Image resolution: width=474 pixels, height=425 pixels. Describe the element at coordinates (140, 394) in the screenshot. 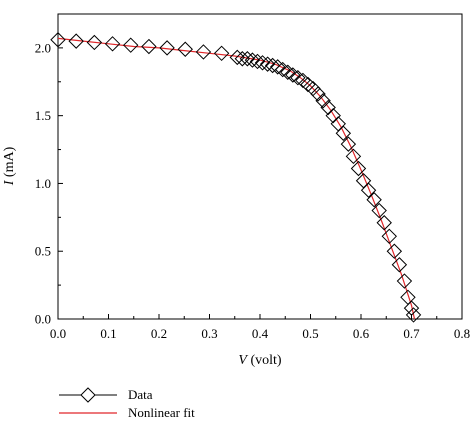

I see `legend-data-label: Data` at that location.